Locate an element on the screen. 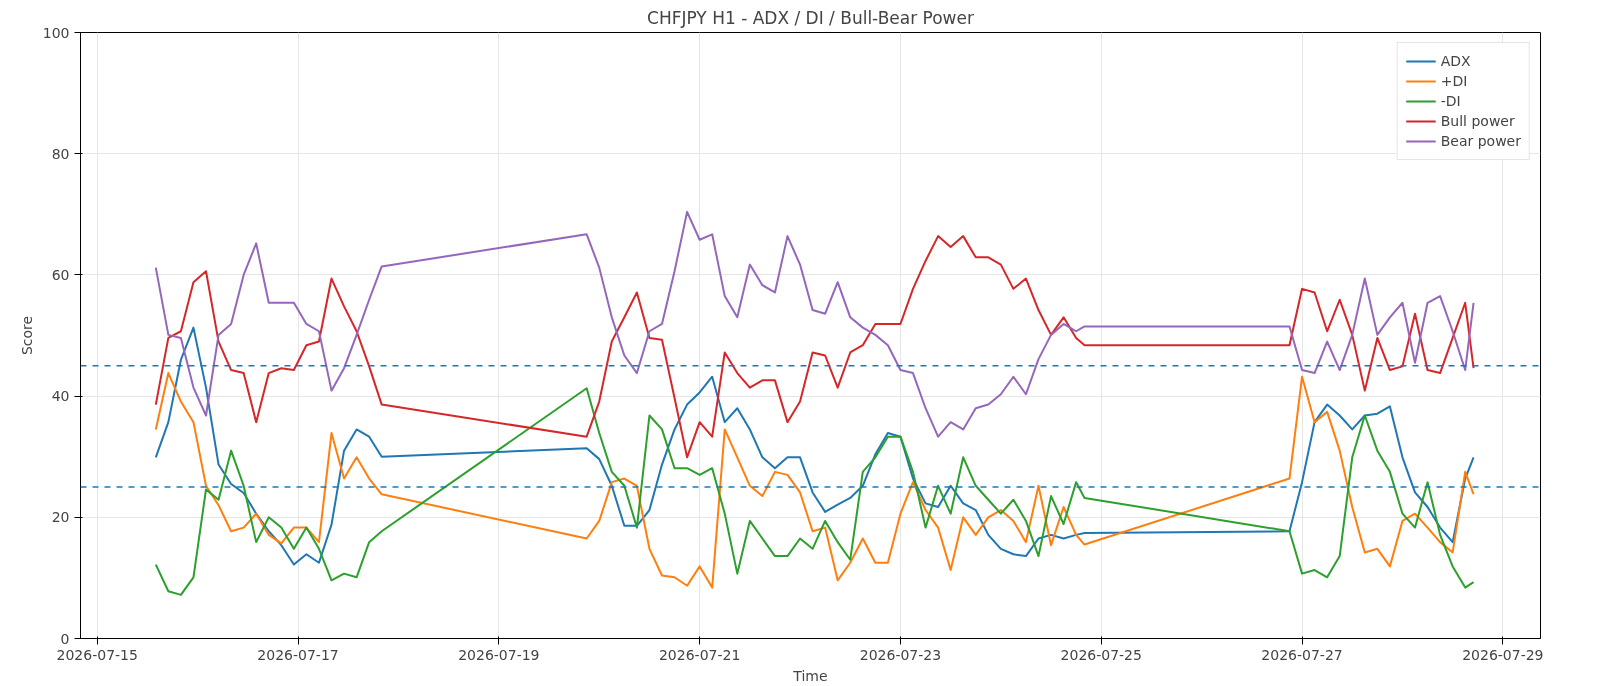 This screenshot has width=1600, height=686. y-tick-label: 20 is located at coordinates (60, 517).